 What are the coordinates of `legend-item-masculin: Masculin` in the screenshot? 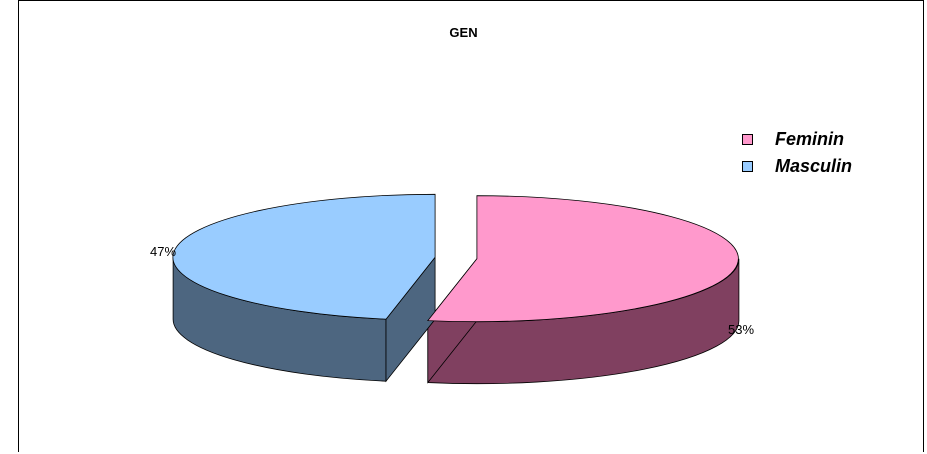 It's located at (797, 166).